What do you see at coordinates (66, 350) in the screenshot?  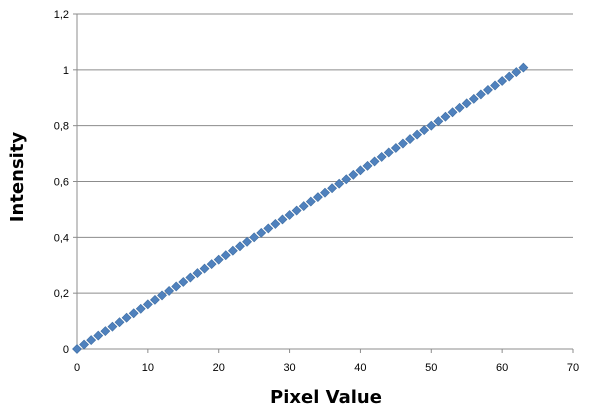 I see `y-tick-label: 0` at bounding box center [66, 350].